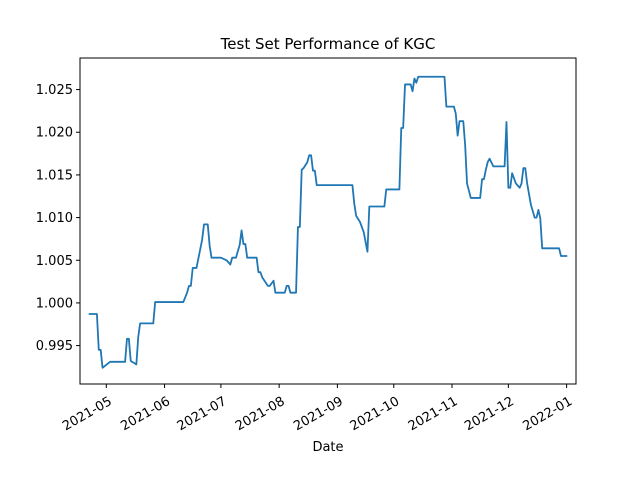 Image resolution: width=640 pixels, height=480 pixels. What do you see at coordinates (327, 447) in the screenshot?
I see `x-axis-label: Date` at bounding box center [327, 447].